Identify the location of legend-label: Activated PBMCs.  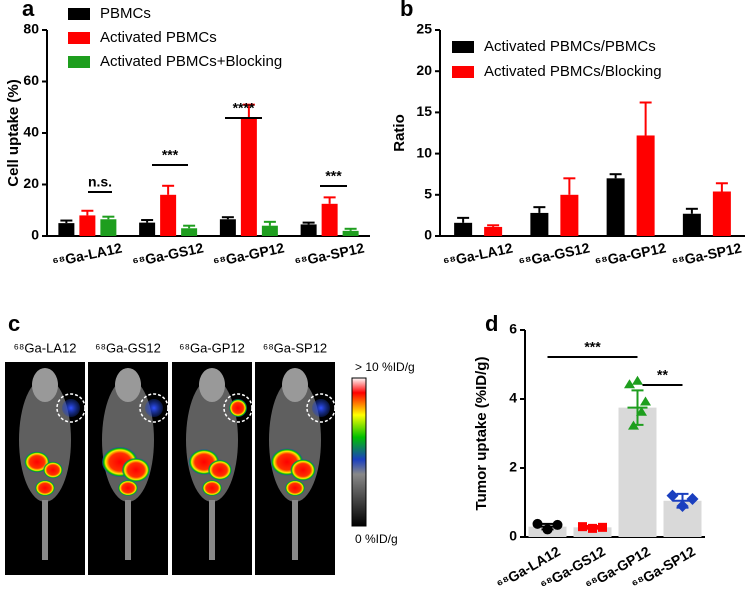
(158, 37).